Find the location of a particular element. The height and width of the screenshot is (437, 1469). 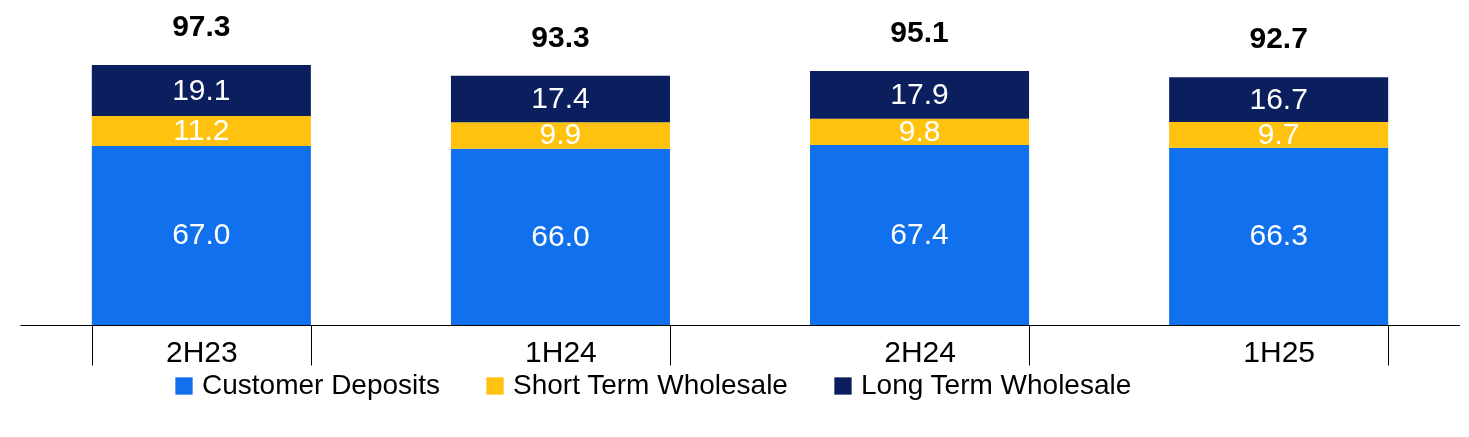

data-label: 19.1 is located at coordinates (201, 89).